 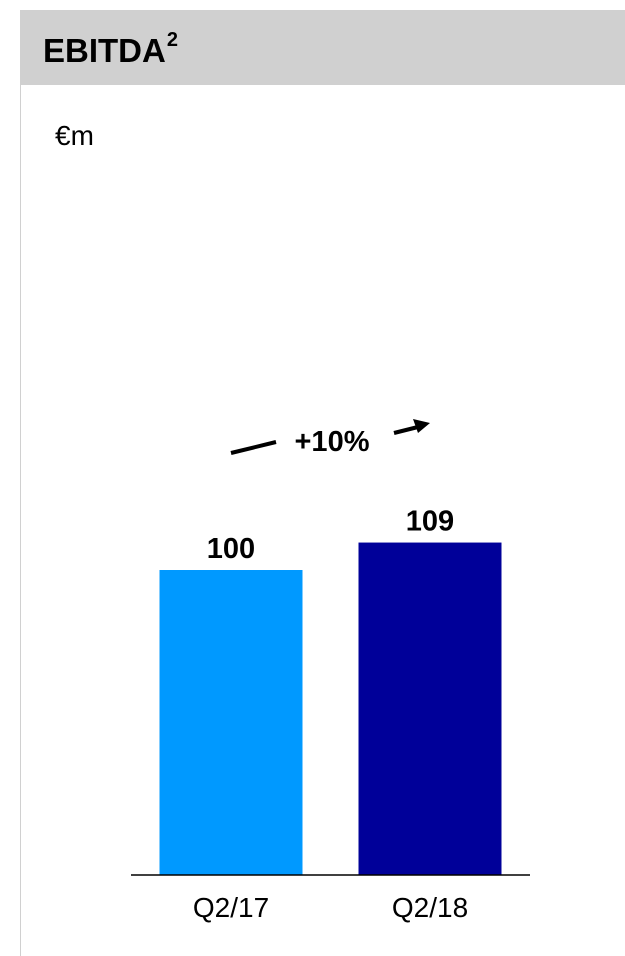 What do you see at coordinates (421, 426) in the screenshot?
I see `change-arrow-head` at bounding box center [421, 426].